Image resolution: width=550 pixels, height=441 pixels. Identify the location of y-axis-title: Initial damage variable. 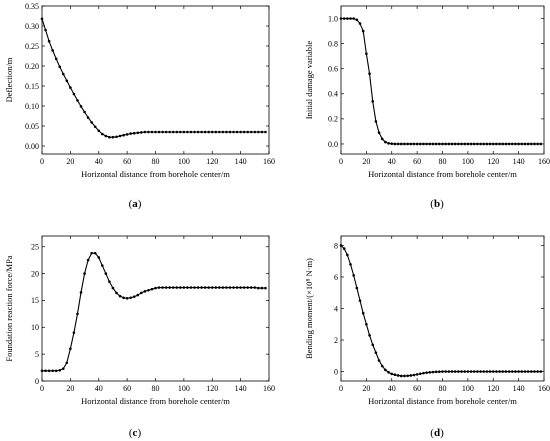
(309, 80).